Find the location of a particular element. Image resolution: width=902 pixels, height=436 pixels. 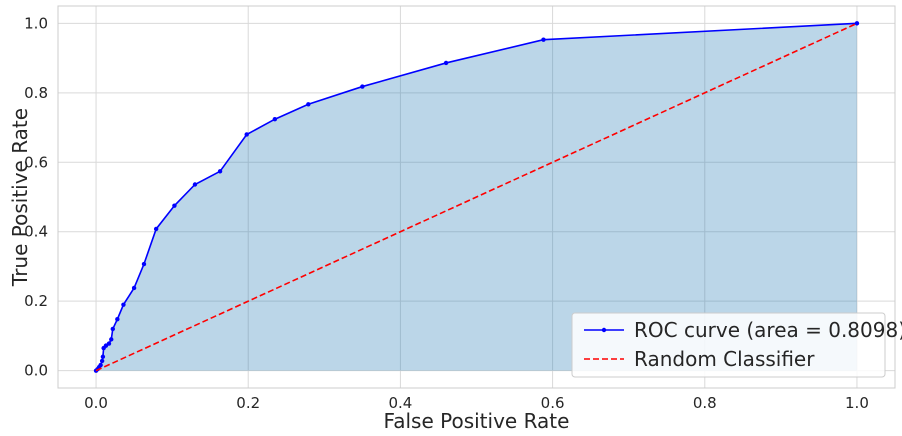

y-tick-label: 0.6 is located at coordinates (36, 162).